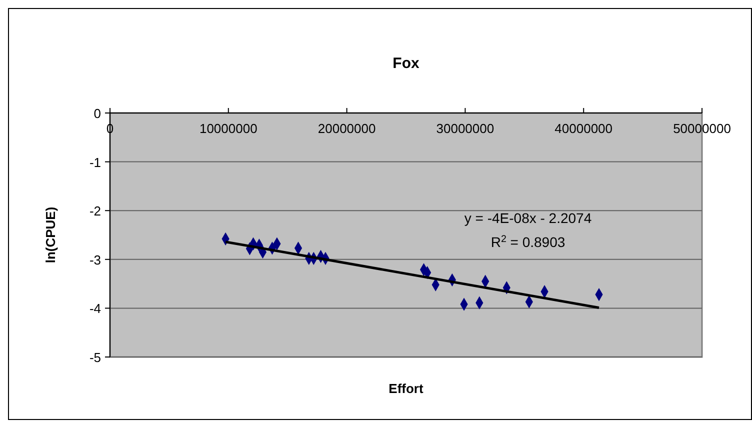 The width and height of the screenshot is (752, 428). What do you see at coordinates (347, 128) in the screenshot?
I see `x-tick-label: 20000000` at bounding box center [347, 128].